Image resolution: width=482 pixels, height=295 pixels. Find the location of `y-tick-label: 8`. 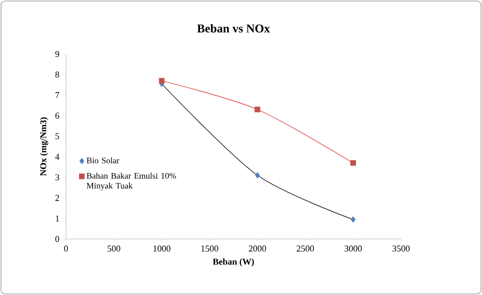

y-tick-label: 8 is located at coordinates (57, 75).